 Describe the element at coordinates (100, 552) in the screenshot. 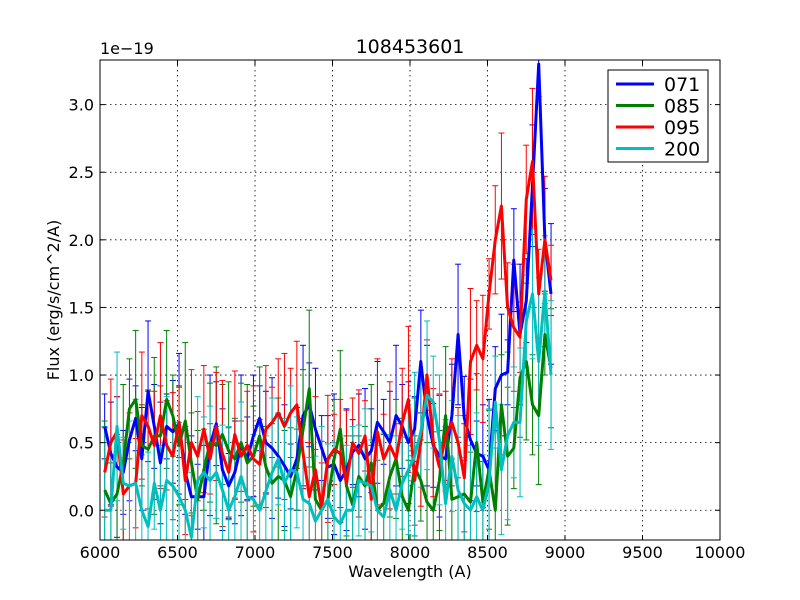

I see `x-tick-label: 6000` at that location.